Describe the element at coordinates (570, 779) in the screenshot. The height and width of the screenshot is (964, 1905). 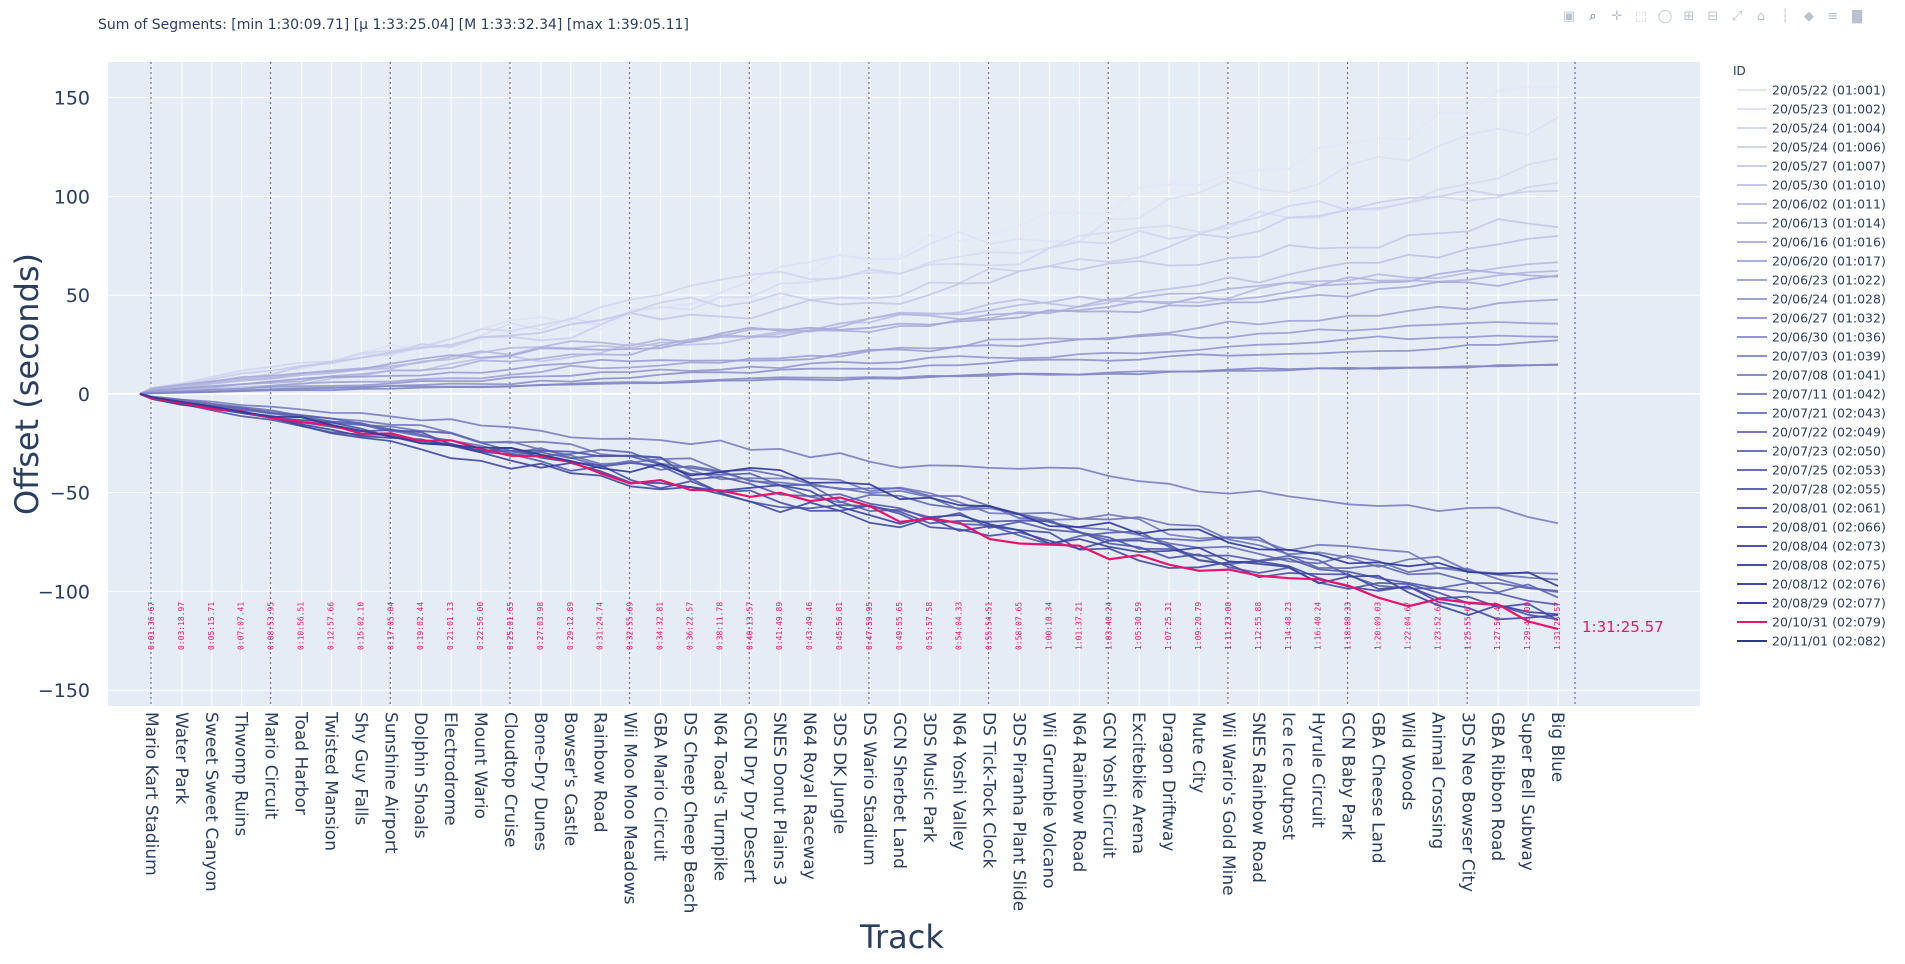
I see `x-tick-label: Bowser's Castle` at that location.